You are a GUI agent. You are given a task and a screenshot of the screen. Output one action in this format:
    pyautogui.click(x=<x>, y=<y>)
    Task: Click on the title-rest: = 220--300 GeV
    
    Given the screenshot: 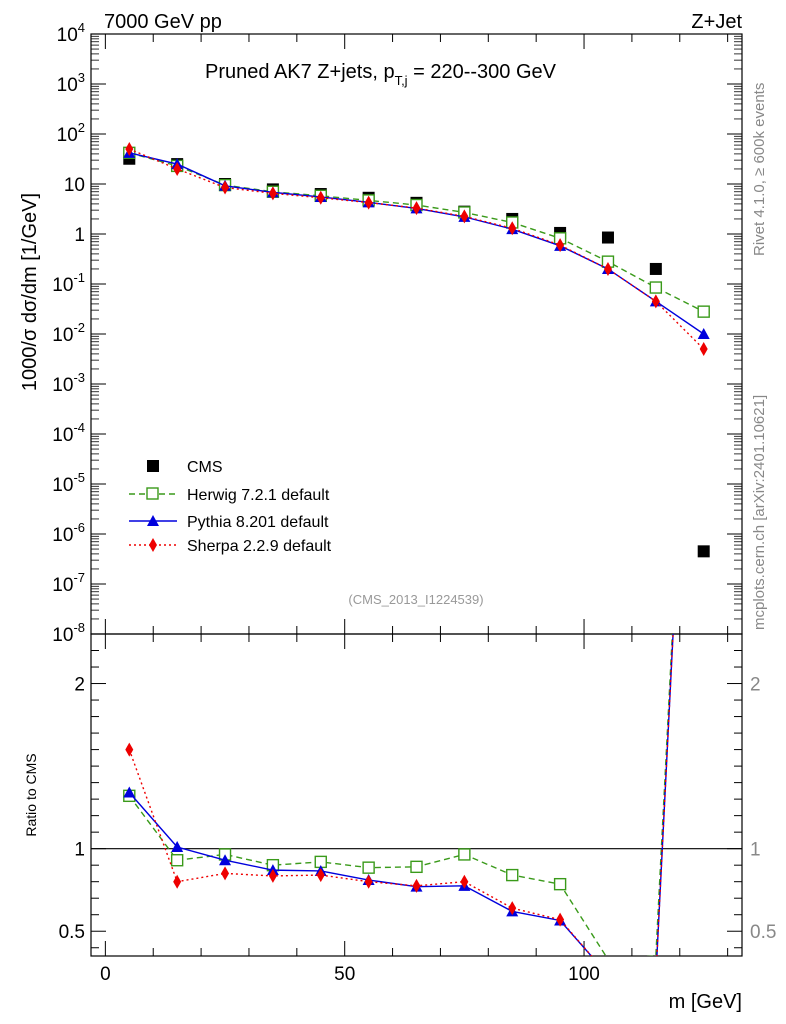 What is the action you would take?
    pyautogui.click(x=482, y=72)
    